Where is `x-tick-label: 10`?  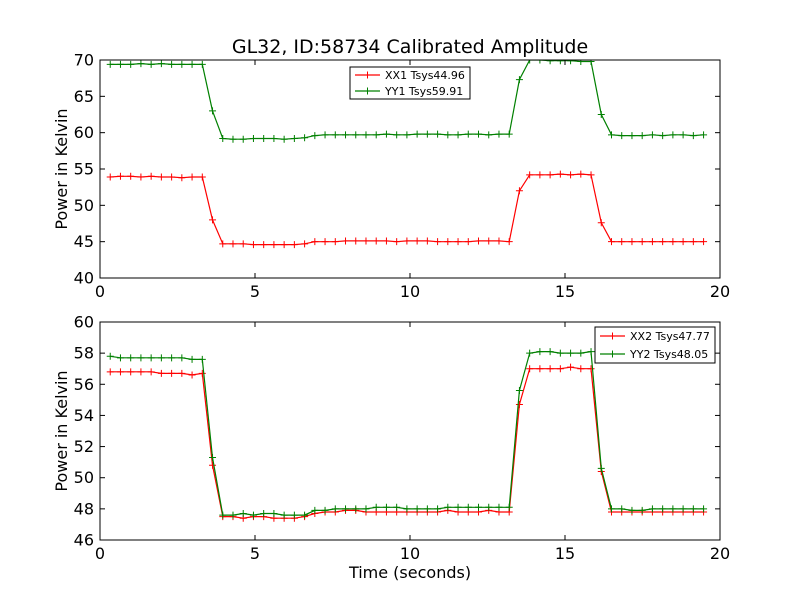
x-tick-label: 10 is located at coordinates (410, 291).